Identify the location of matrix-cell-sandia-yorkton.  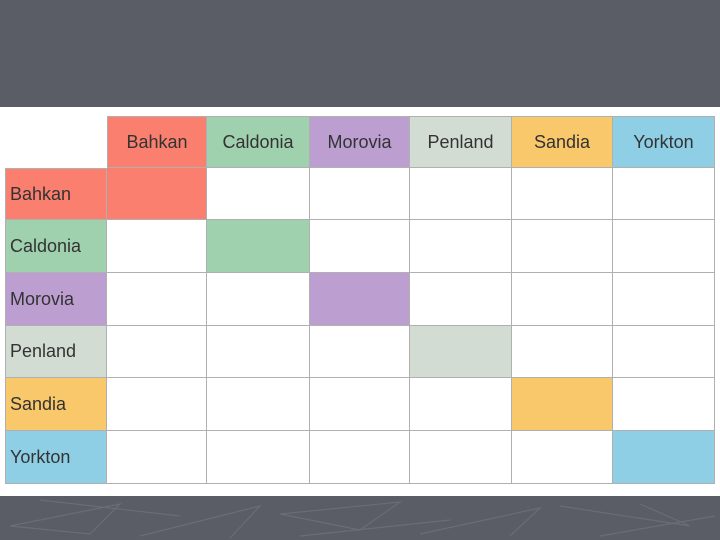
(664, 404).